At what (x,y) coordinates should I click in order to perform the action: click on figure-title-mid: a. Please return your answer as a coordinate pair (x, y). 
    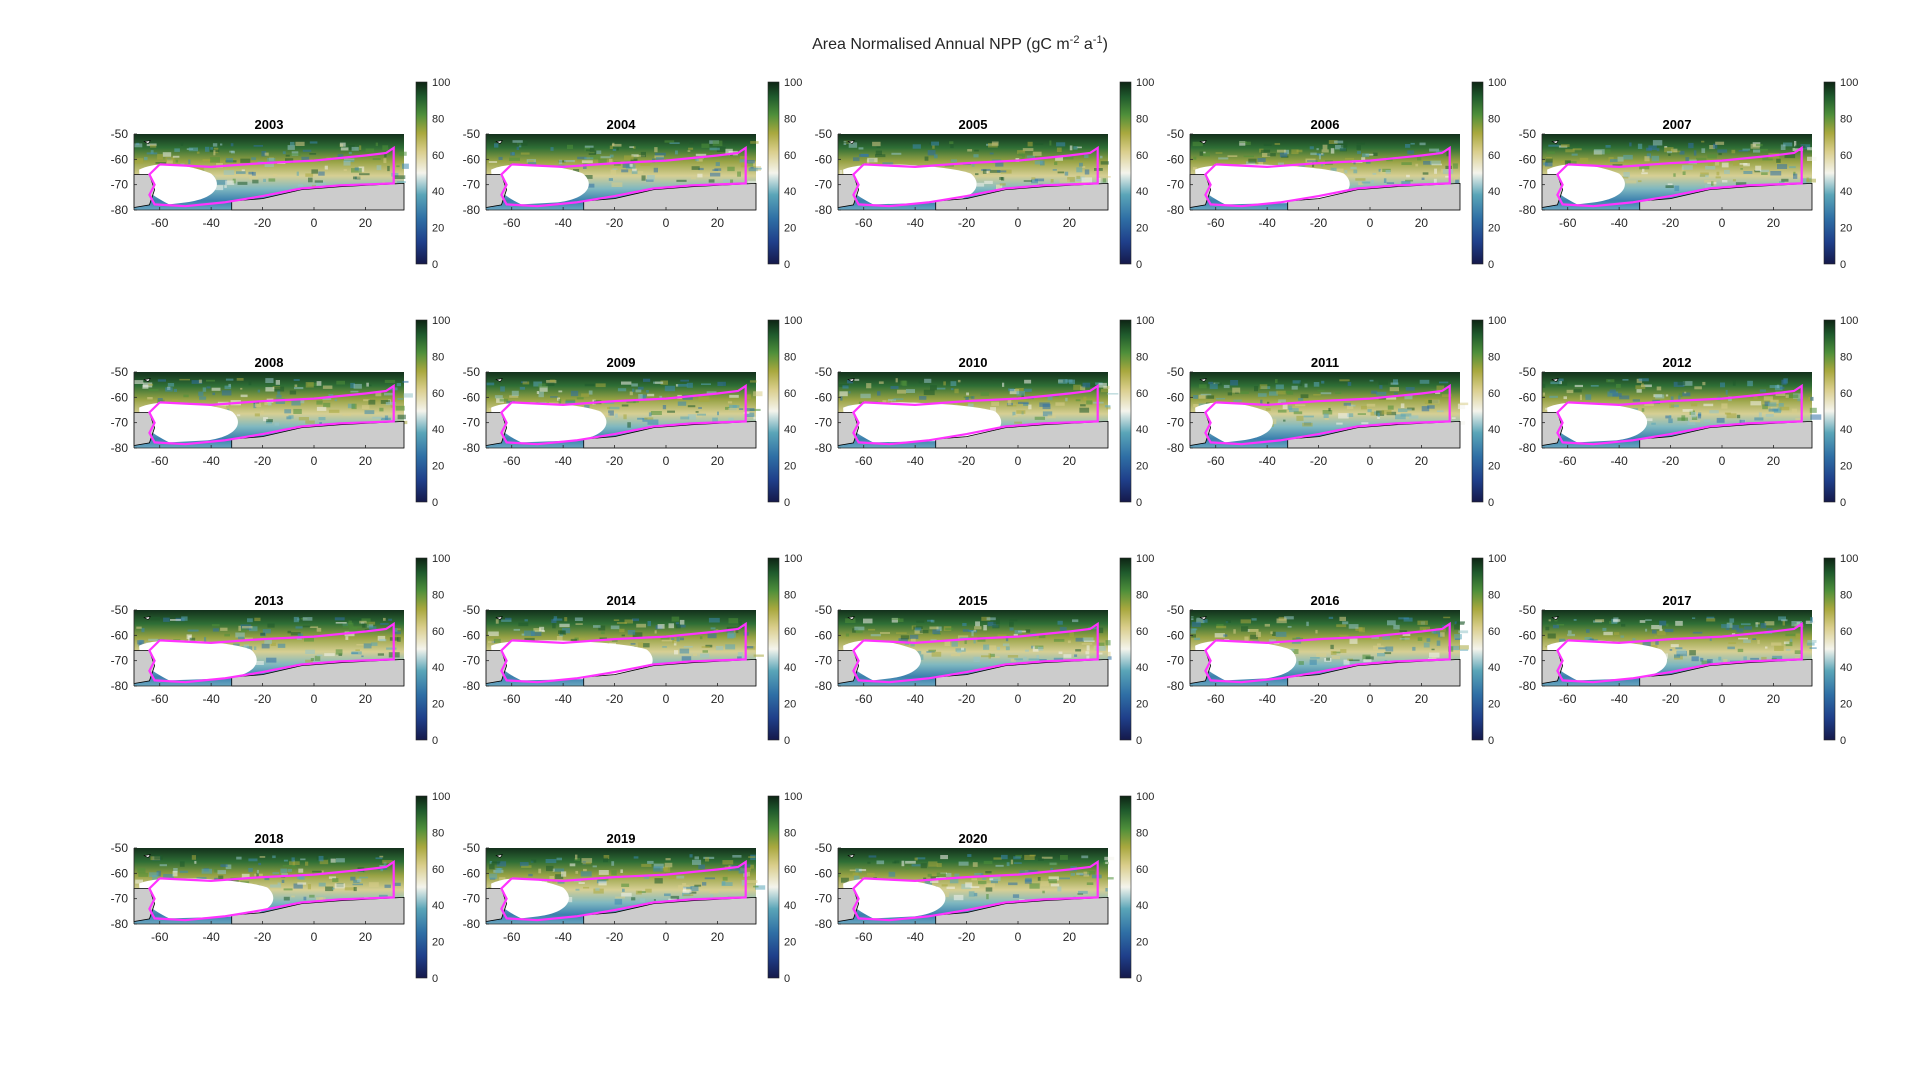
    Looking at the image, I should click on (1085, 44).